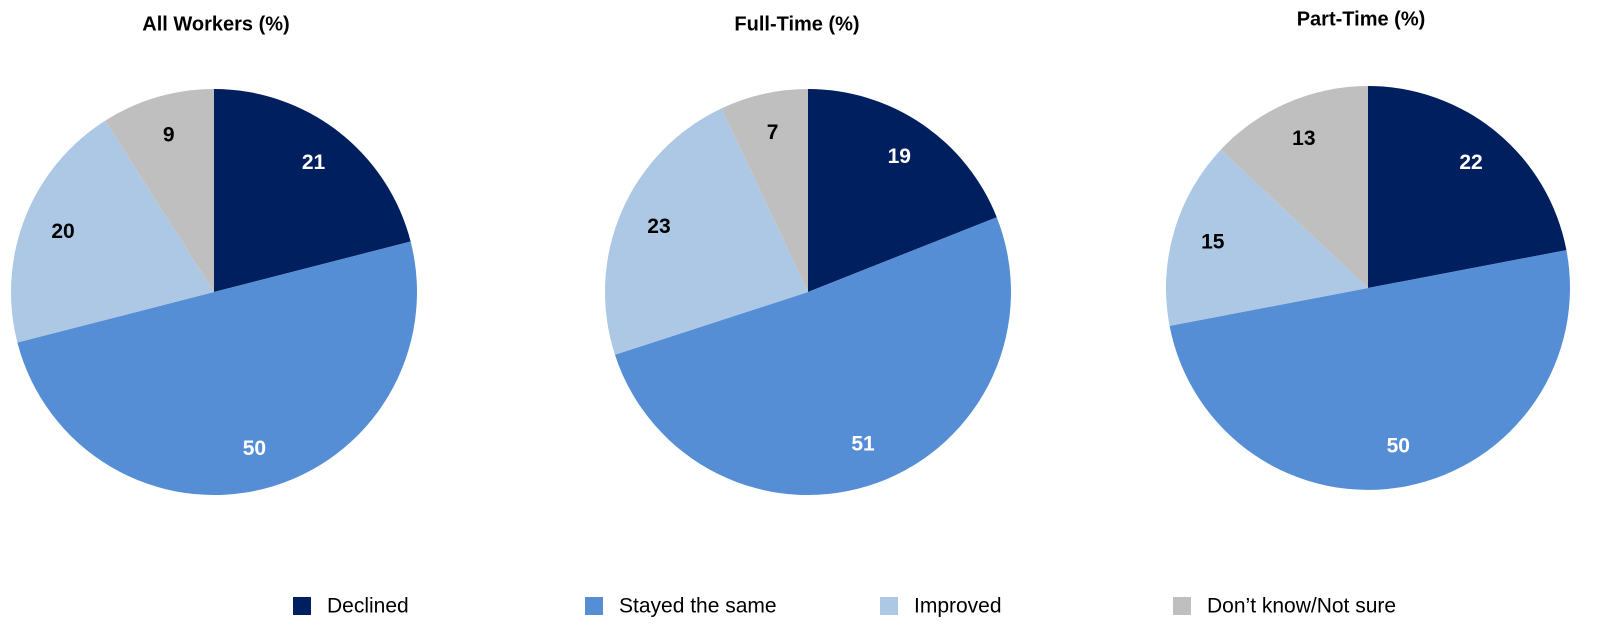 This screenshot has width=1606, height=636. What do you see at coordinates (1470, 162) in the screenshot?
I see `data-label: 22` at bounding box center [1470, 162].